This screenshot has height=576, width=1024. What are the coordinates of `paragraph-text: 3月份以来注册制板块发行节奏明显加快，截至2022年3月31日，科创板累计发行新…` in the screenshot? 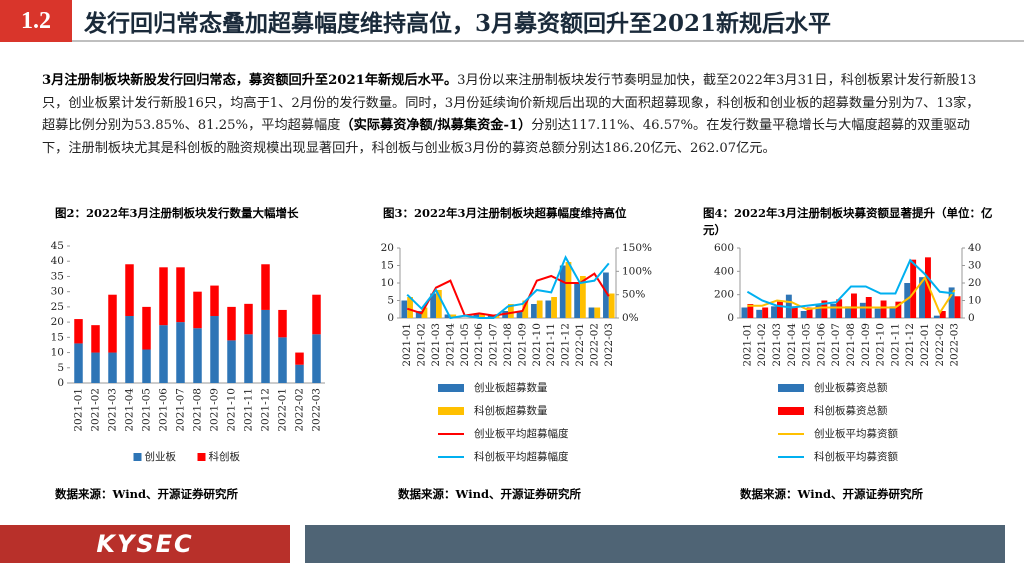 It's located at (511, 103).